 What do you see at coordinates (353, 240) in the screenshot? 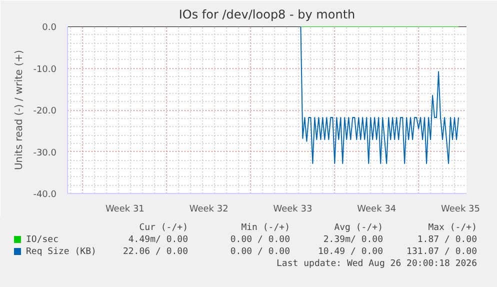
I see `text: 2.39m/ 0.00` at bounding box center [353, 240].